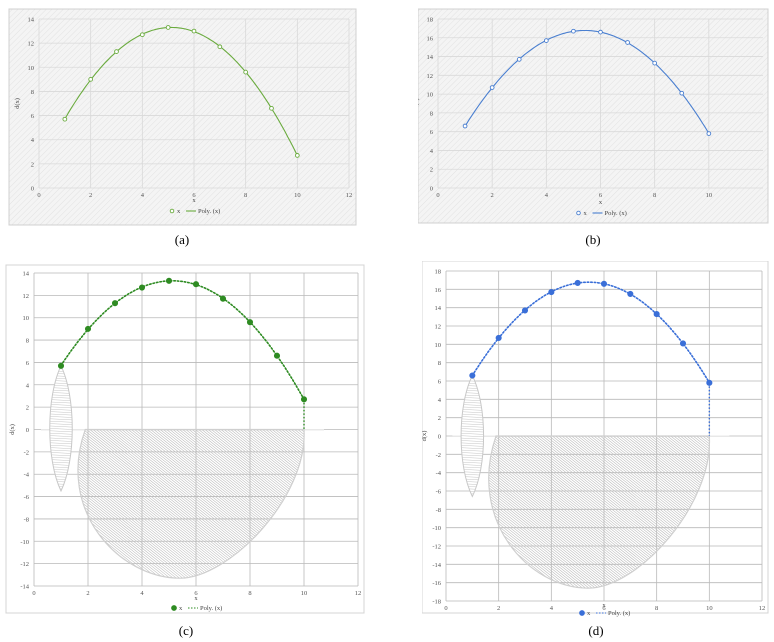  I want to click on x-tick-label: 12, so click(349, 195).